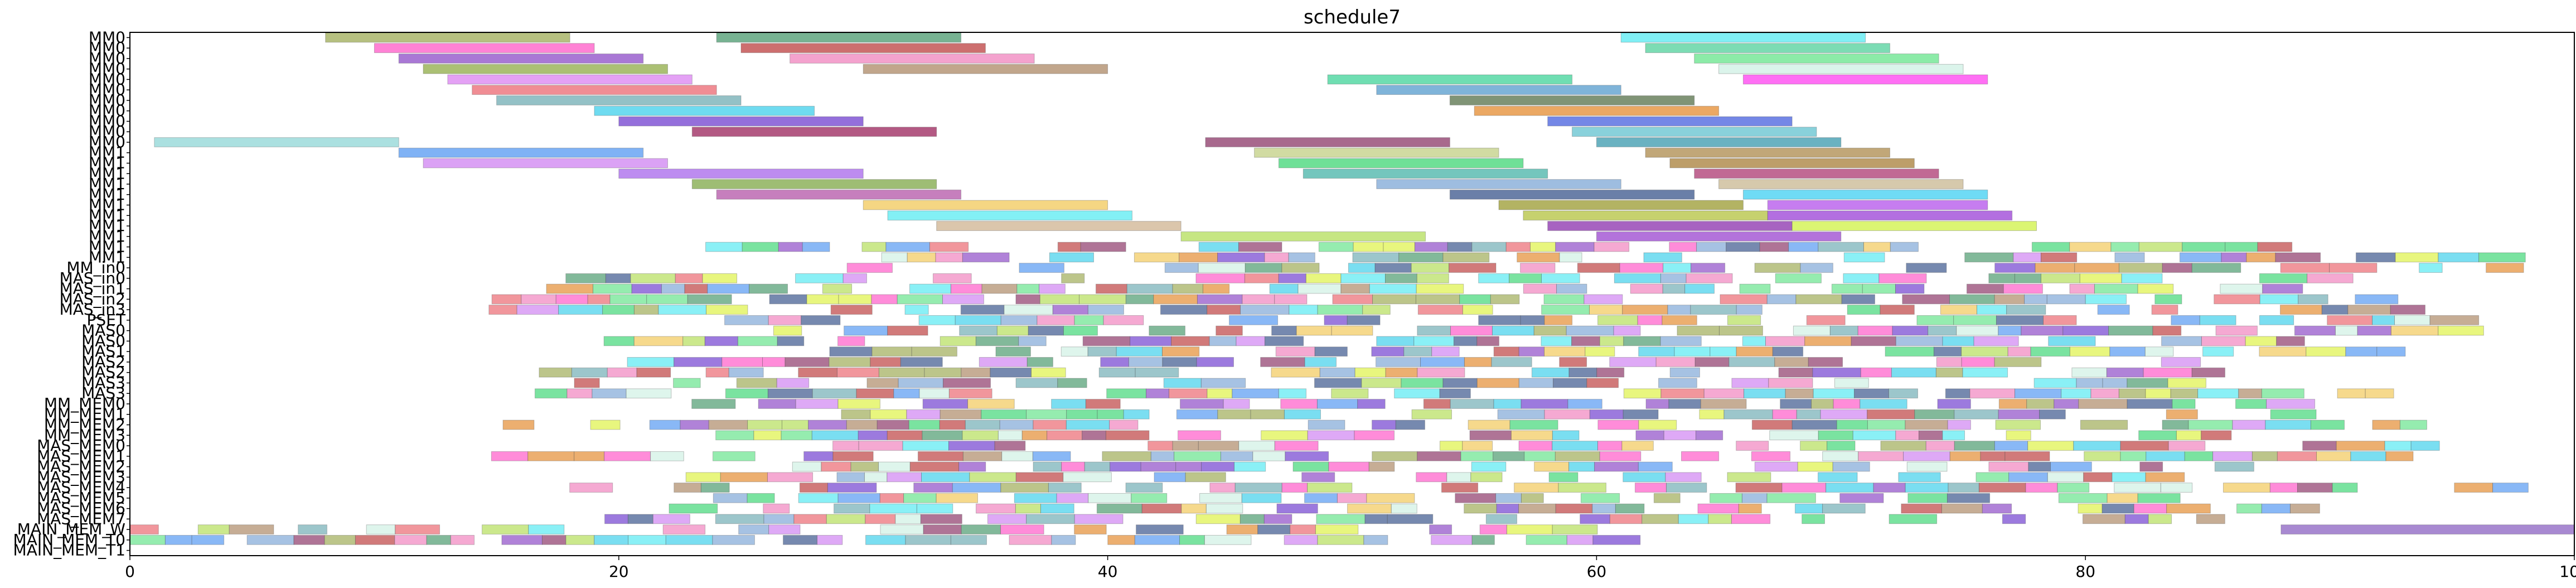  Describe the element at coordinates (81, 508) in the screenshot. I see `y-tick-label: MAS_MEM6` at that location.